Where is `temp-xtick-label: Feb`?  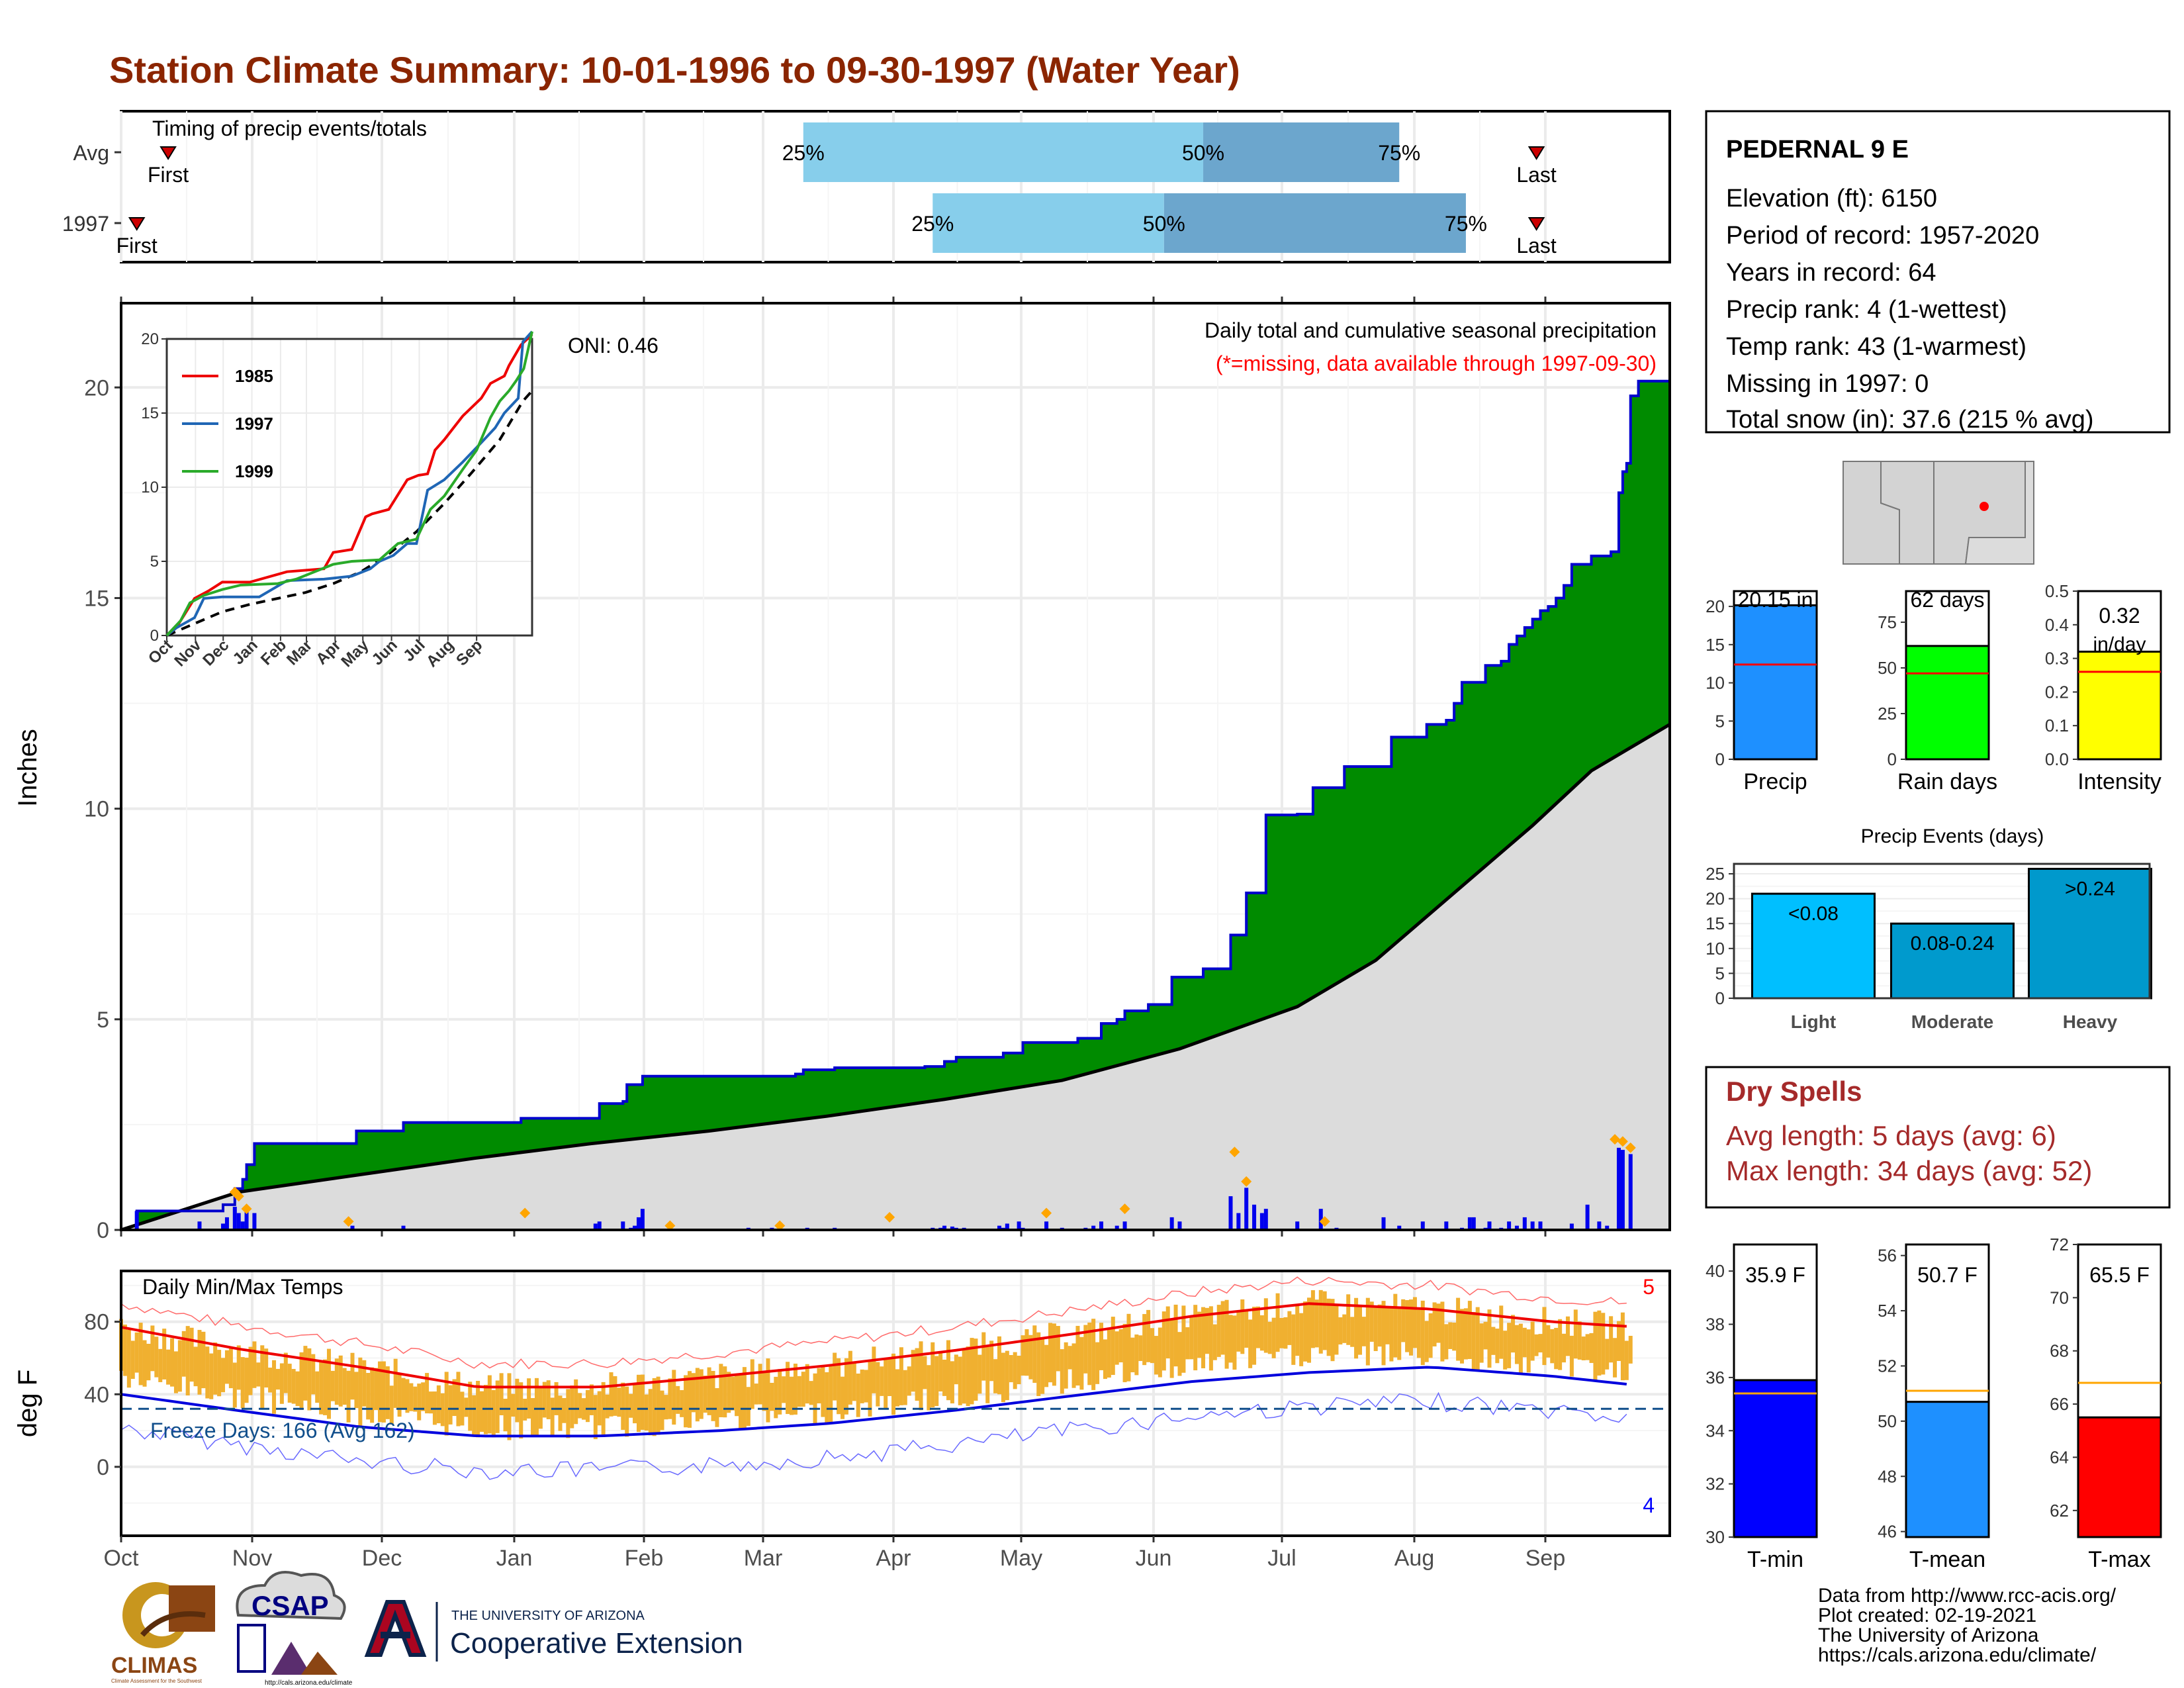
temp-xtick-label: Feb is located at coordinates (644, 1558).